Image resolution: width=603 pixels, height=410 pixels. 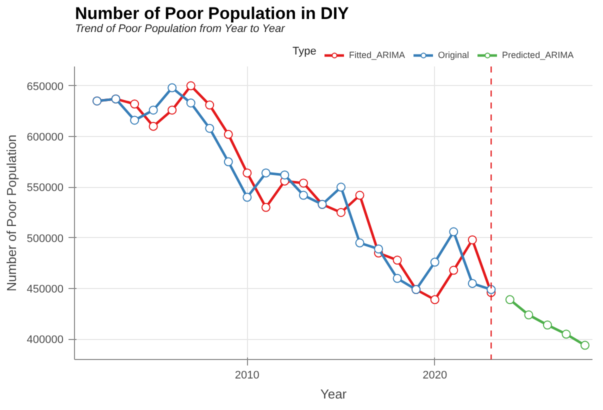 What do you see at coordinates (538, 55) in the screenshot?
I see `legend-label: Predicted_ARIMA` at bounding box center [538, 55].